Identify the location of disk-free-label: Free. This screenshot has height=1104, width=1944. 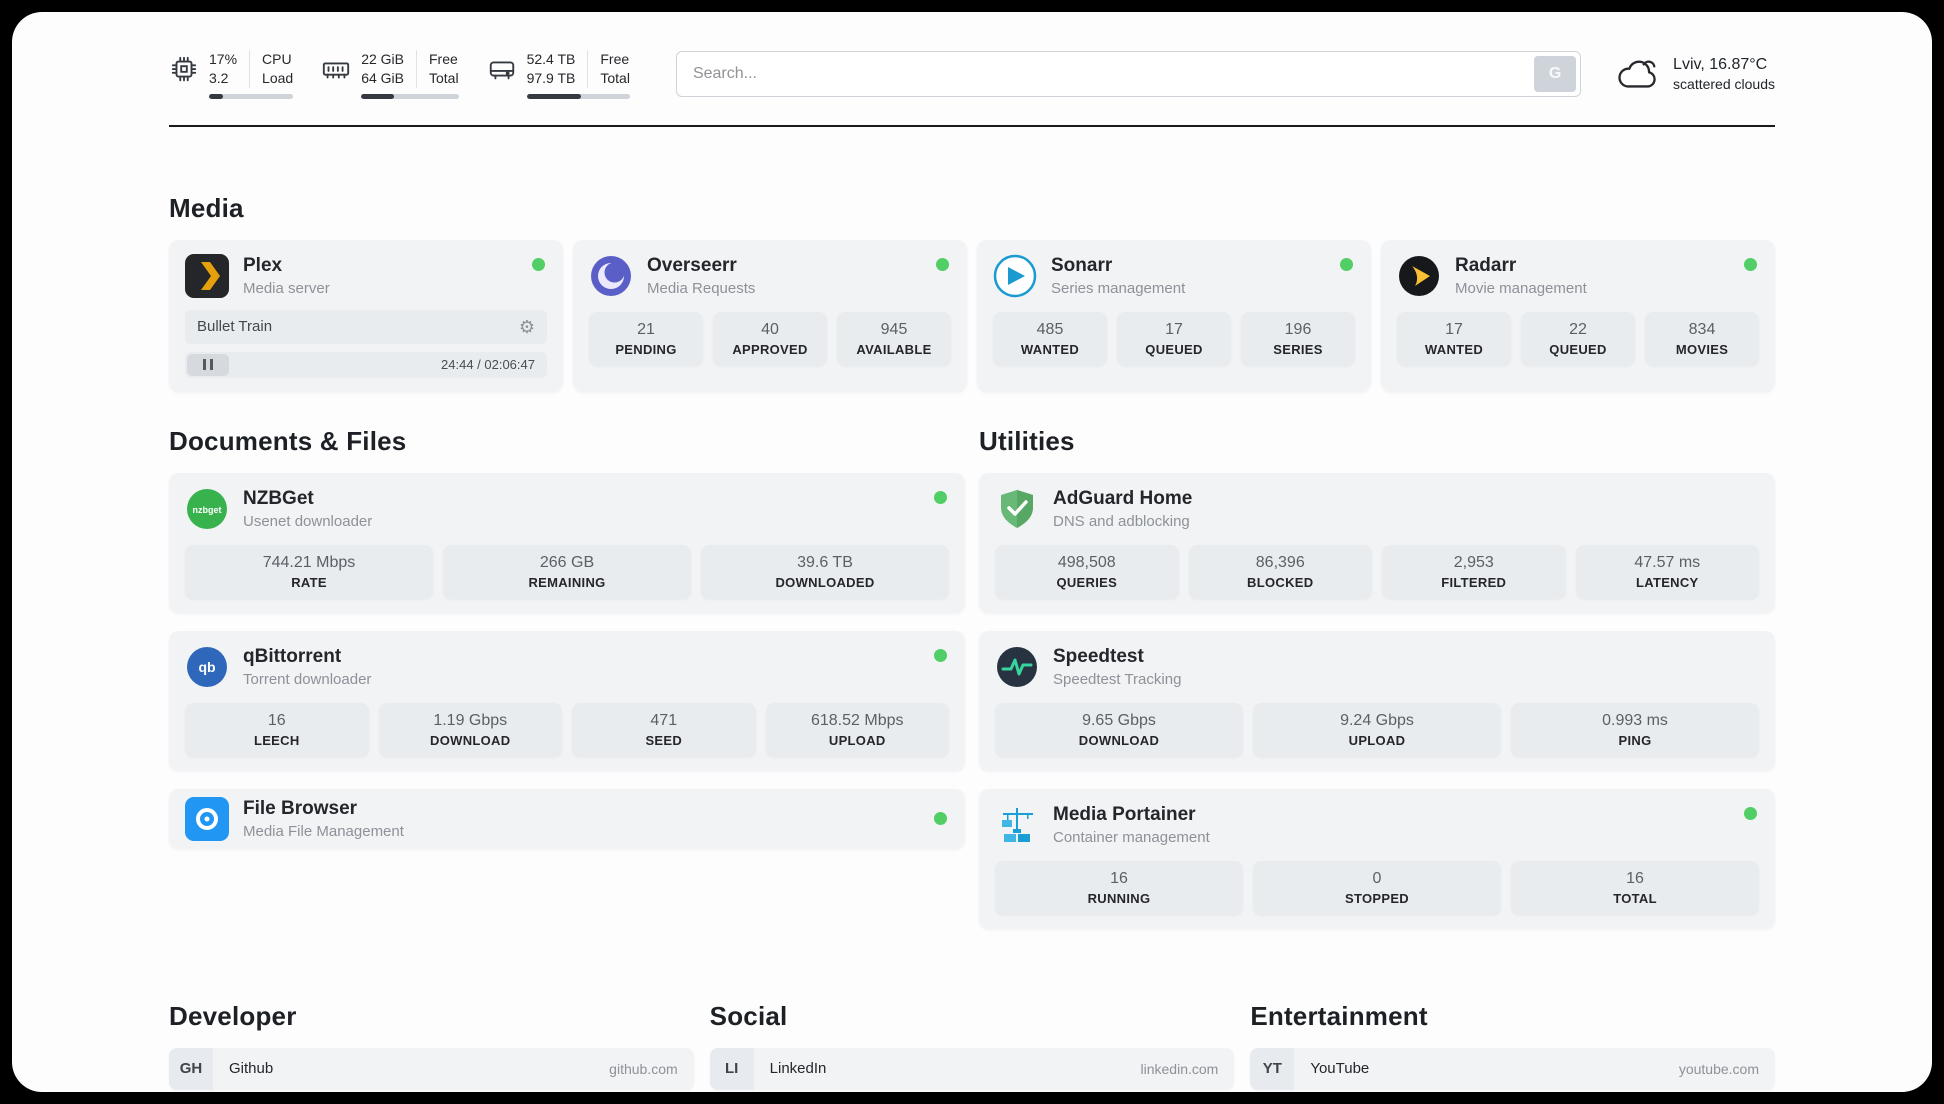
(615, 59).